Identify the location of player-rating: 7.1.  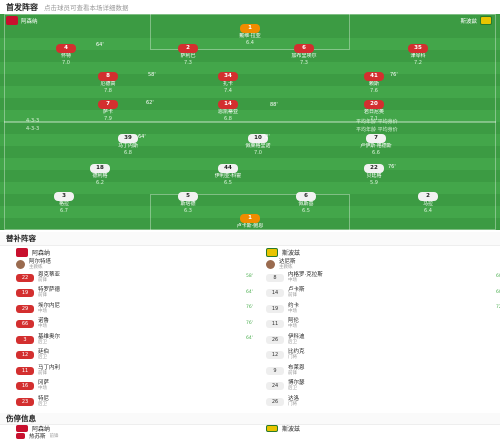
(374, 119).